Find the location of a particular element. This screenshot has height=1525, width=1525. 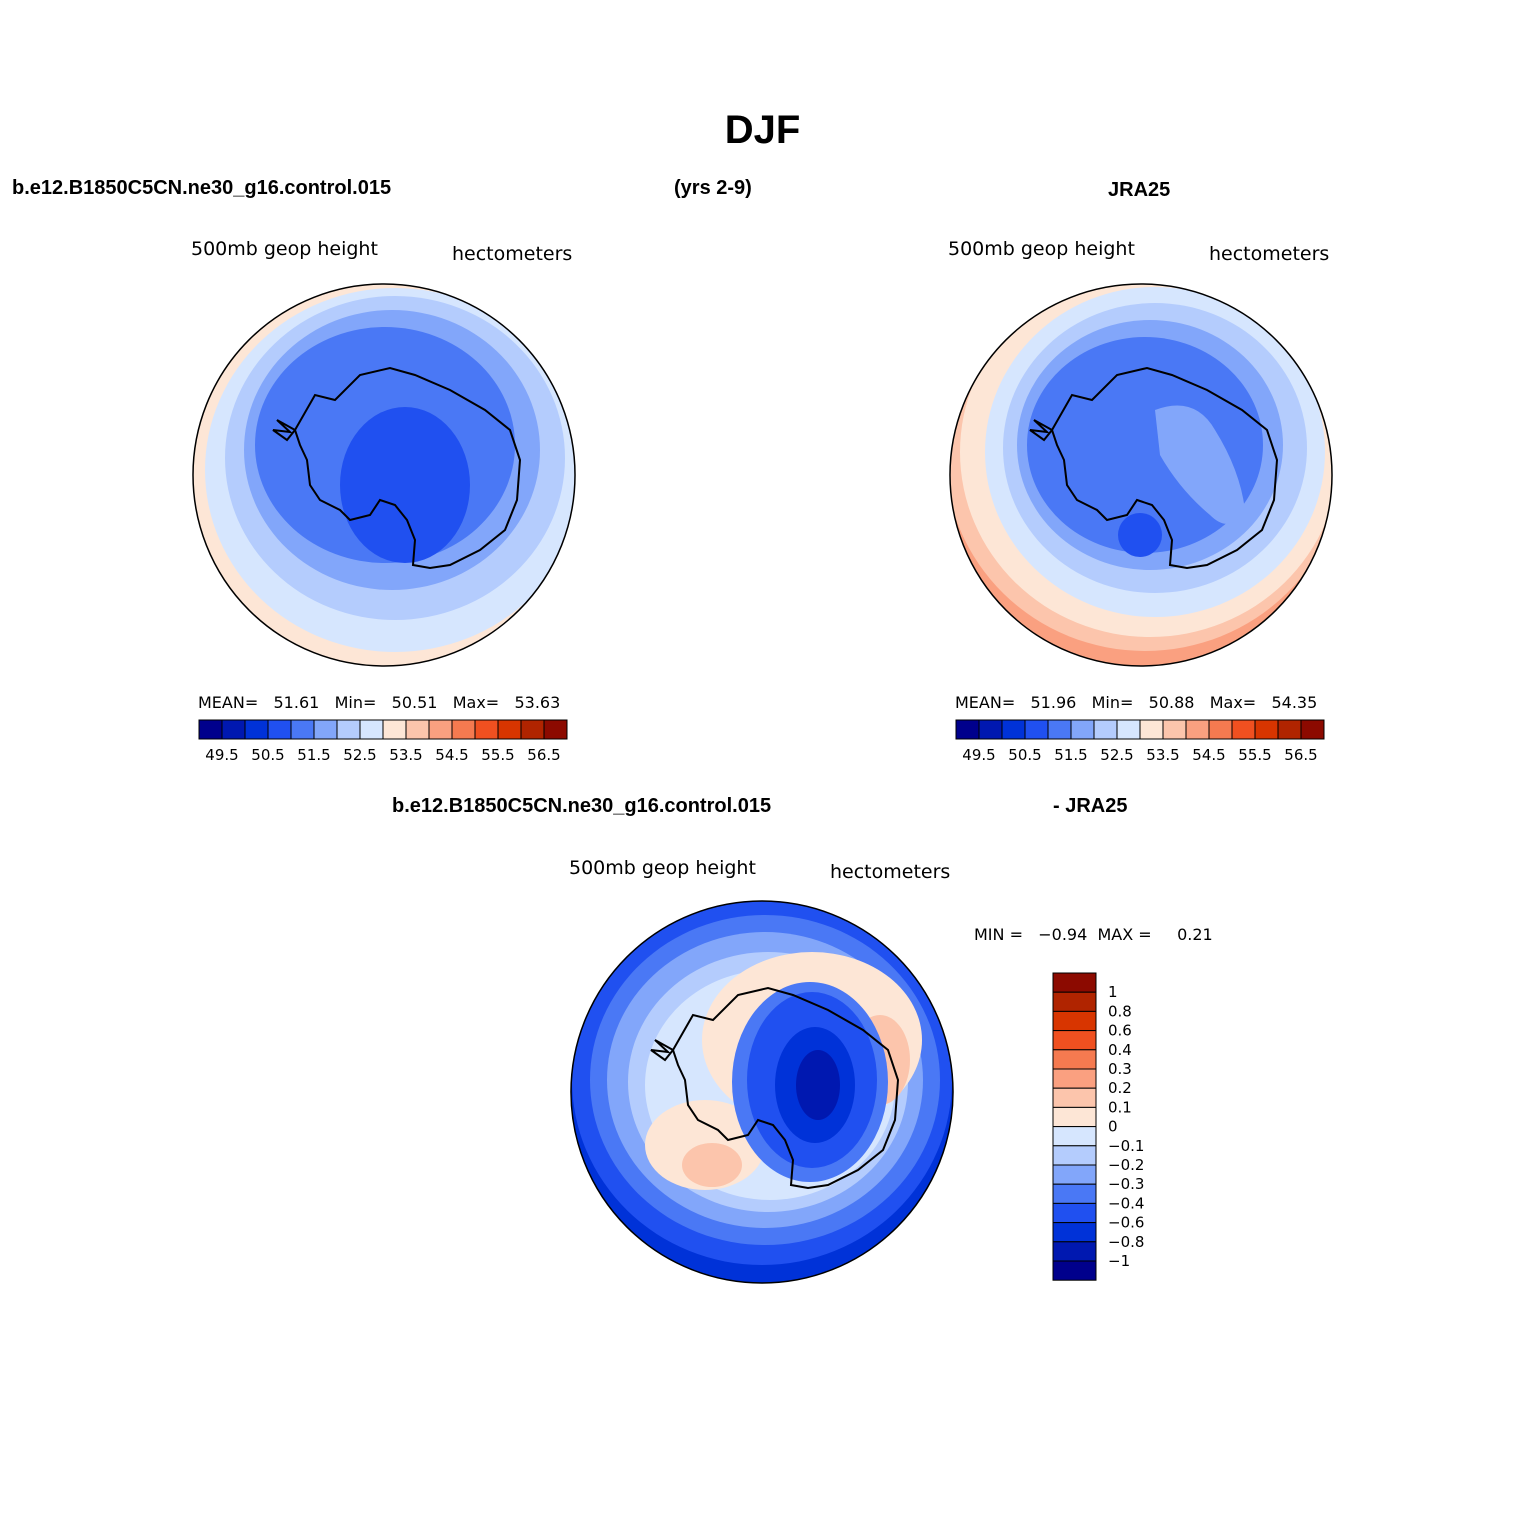

panel-right-variable: 500mb geop height is located at coordinates (1041, 249).